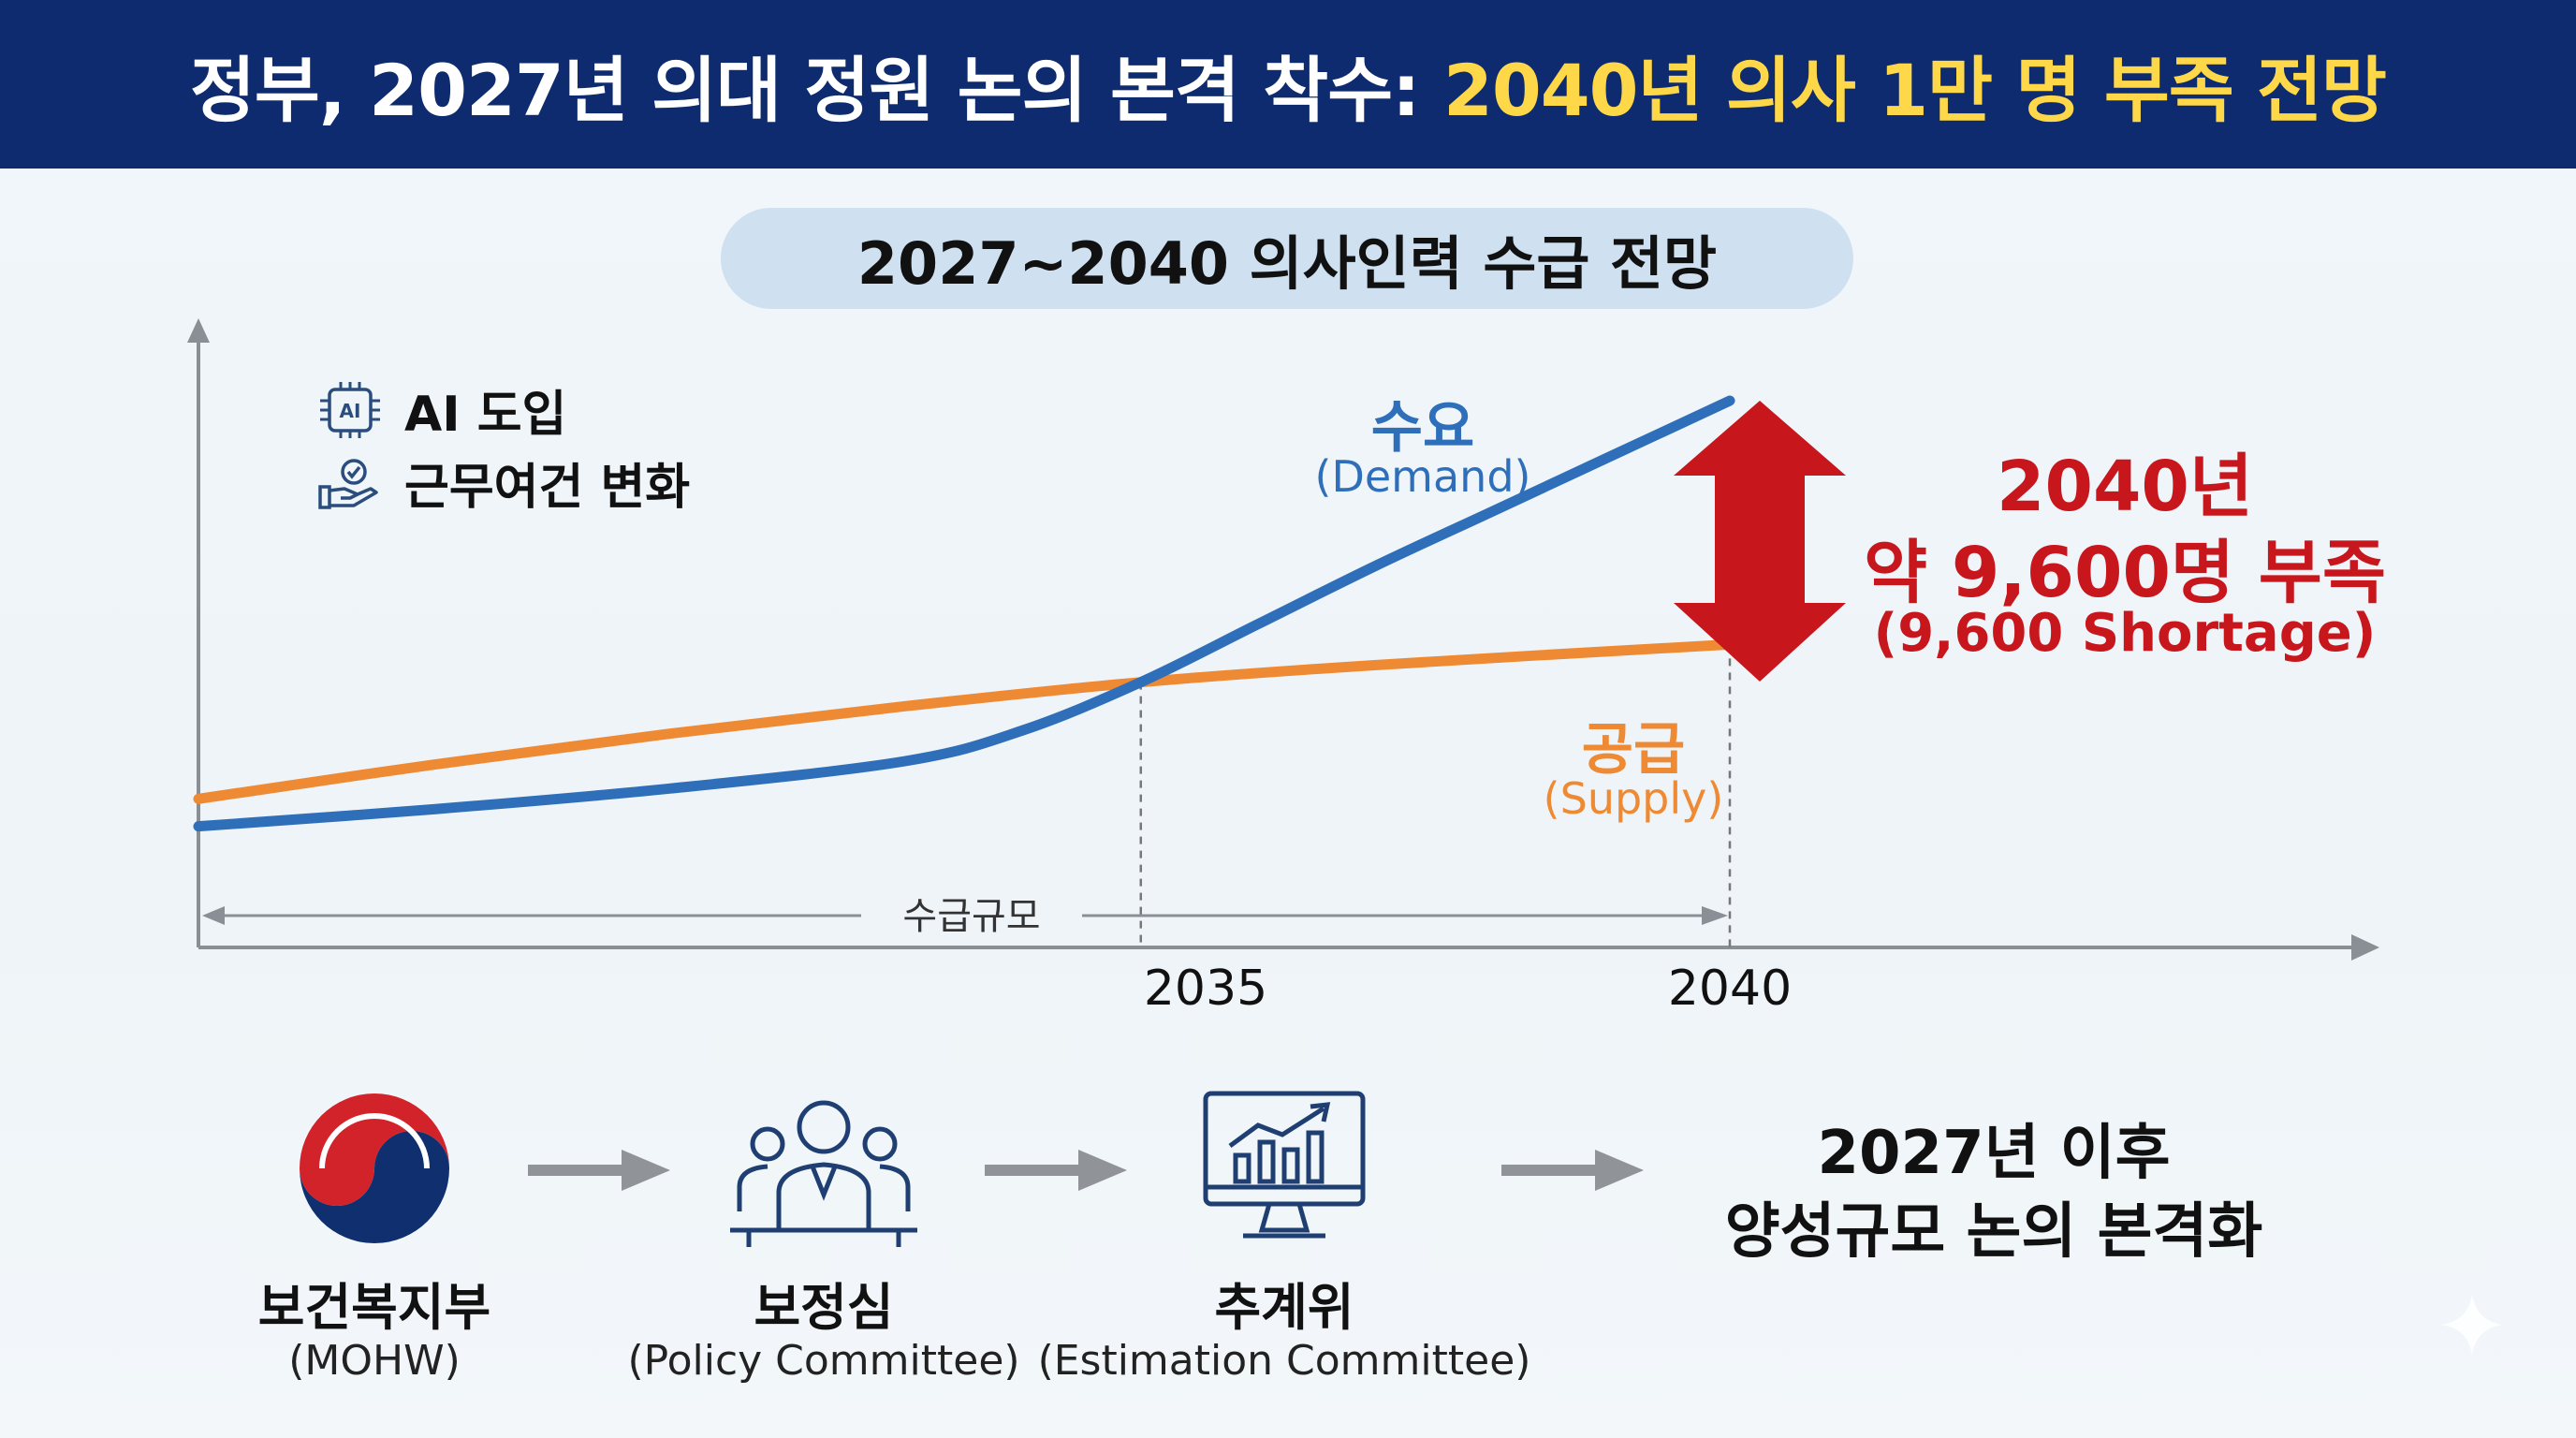 The width and height of the screenshot is (2576, 1438). Describe the element at coordinates (805, 90) in the screenshot. I see `title-main: 정부, 2027년 의대 정원 논의 본격 착수:` at that location.